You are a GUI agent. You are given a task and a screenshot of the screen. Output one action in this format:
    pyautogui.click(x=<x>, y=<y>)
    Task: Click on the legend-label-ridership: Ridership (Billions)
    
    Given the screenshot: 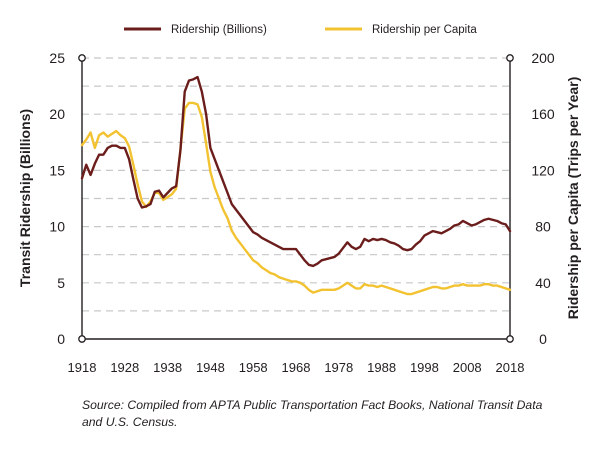 What is the action you would take?
    pyautogui.click(x=219, y=30)
    